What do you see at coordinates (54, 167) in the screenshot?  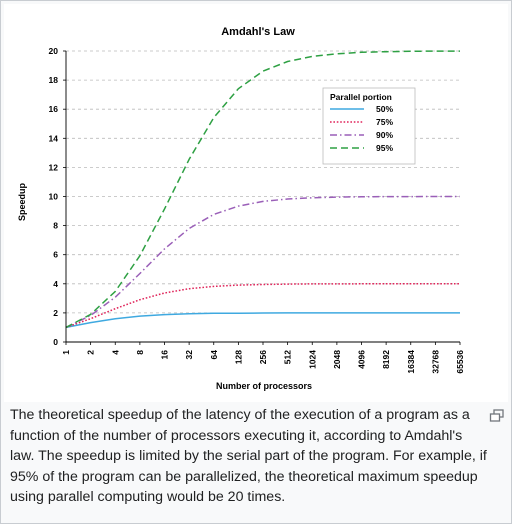 I see `y-tick-label: 12` at bounding box center [54, 167].